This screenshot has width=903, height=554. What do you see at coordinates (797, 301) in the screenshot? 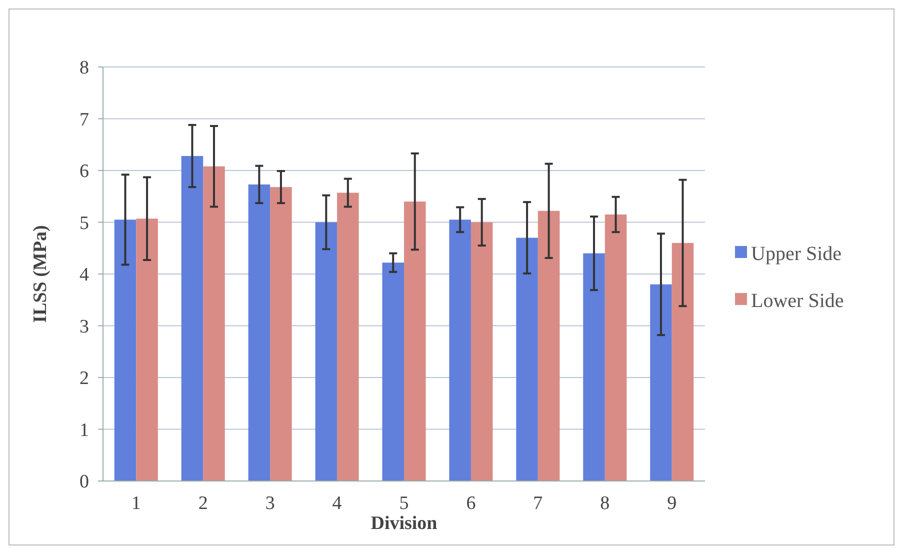
I see `legend-label: Lower Side` at bounding box center [797, 301].